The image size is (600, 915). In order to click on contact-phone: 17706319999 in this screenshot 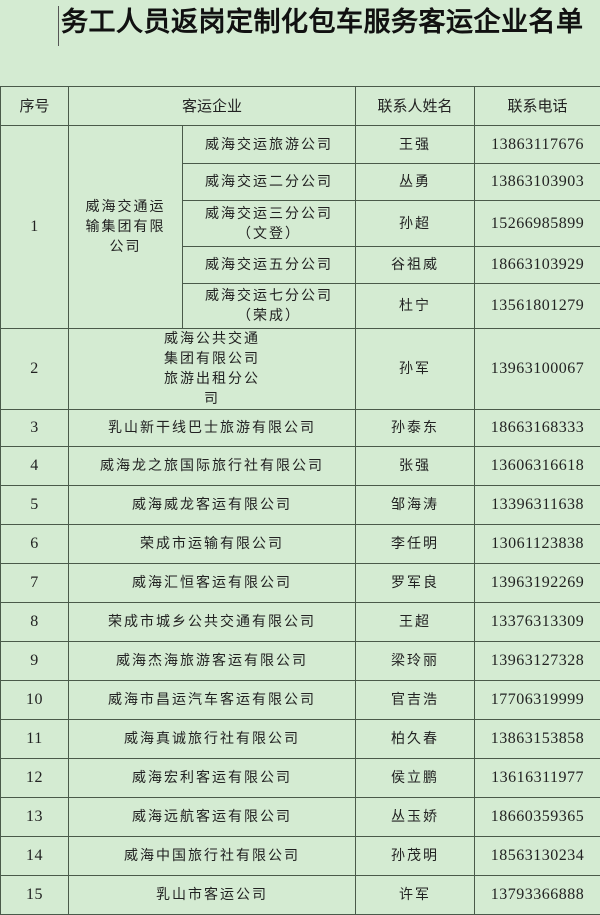, I will do `click(537, 700)`.